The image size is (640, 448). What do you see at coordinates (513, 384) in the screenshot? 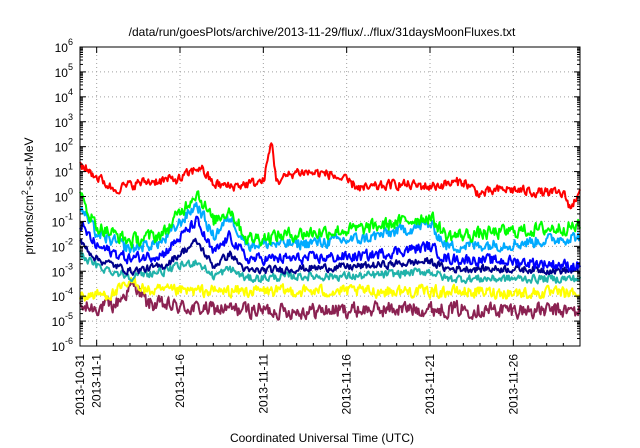
I see `x-tick-label: 2013-11-26` at bounding box center [513, 384].